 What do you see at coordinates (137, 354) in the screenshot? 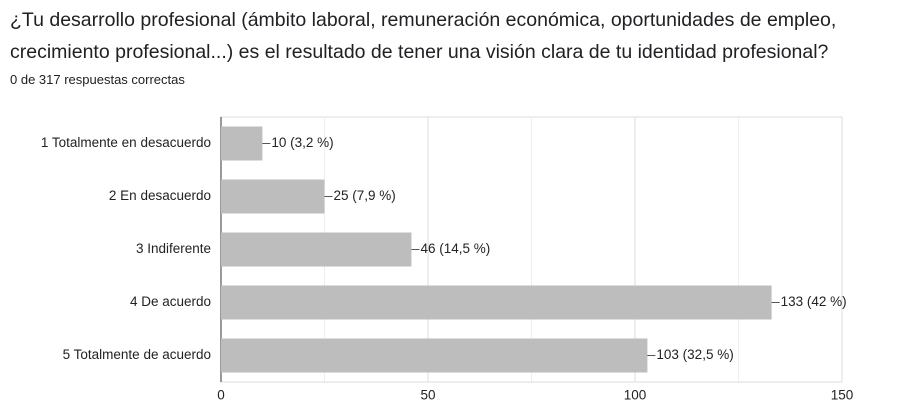
I see `y-tick-label: 5 Totalmente de acuerdo` at bounding box center [137, 354].